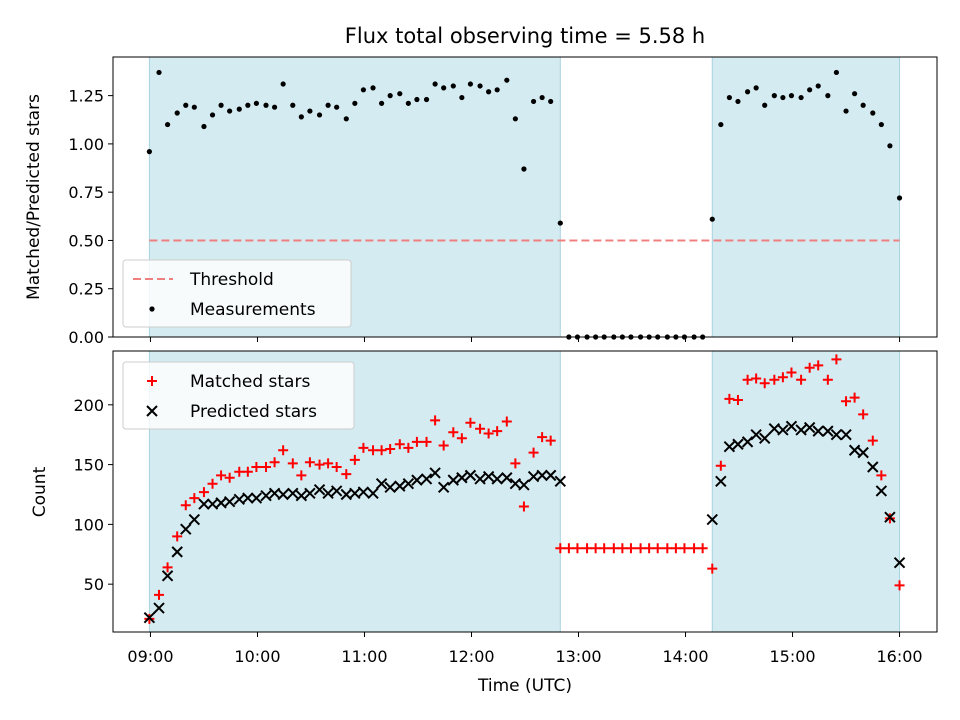 This screenshot has width=960, height=720. Describe the element at coordinates (471, 656) in the screenshot. I see `x-tick-label: 12:00` at that location.